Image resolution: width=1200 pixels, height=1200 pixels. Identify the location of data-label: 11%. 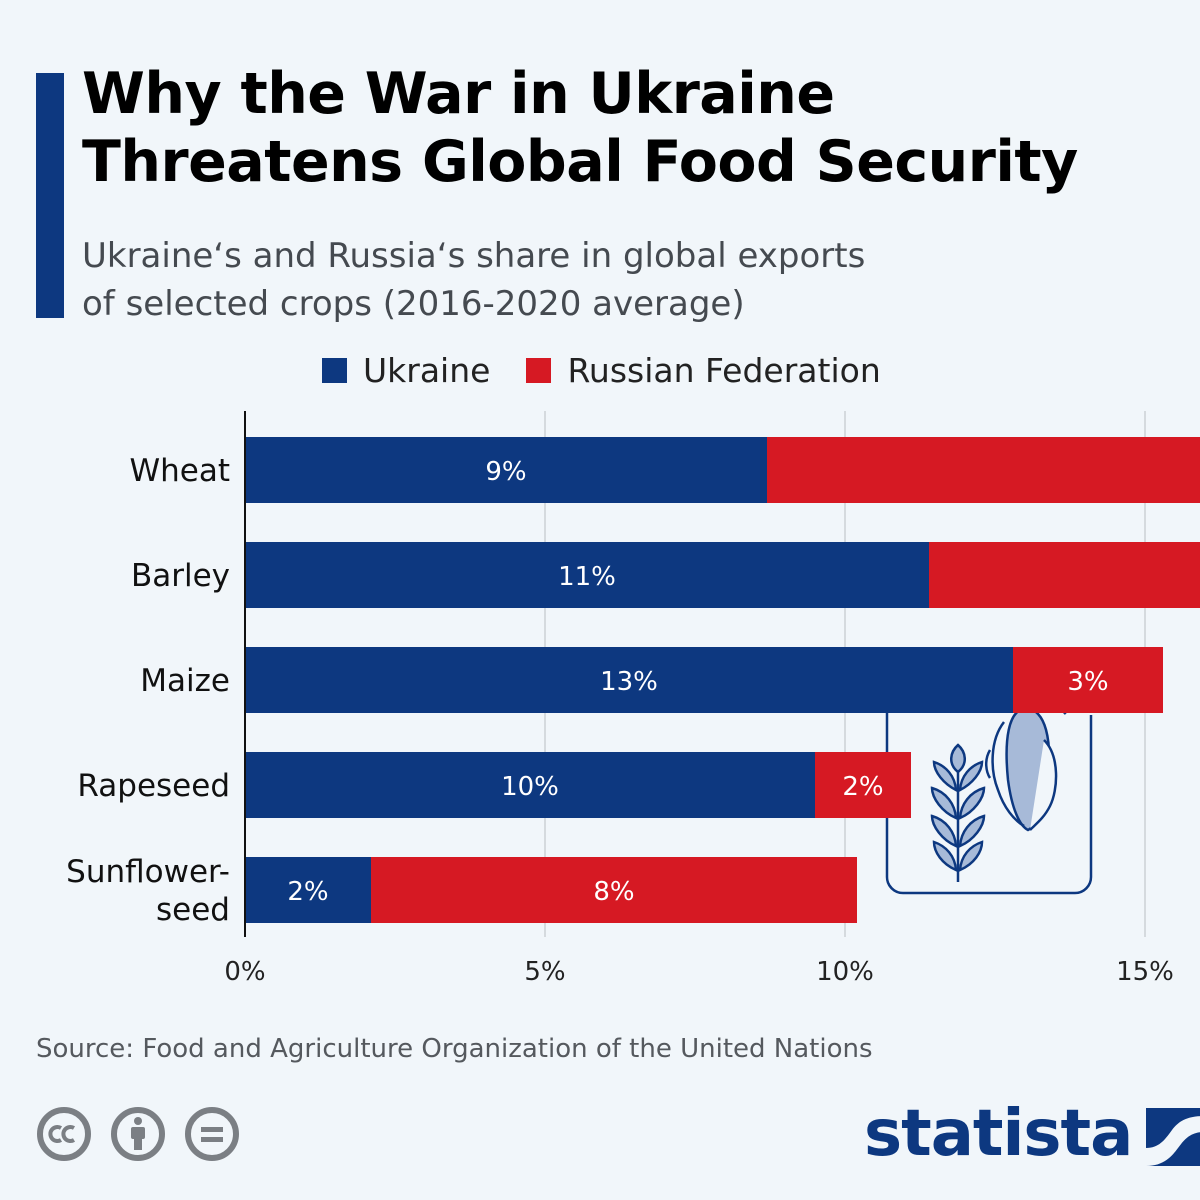
(587, 577).